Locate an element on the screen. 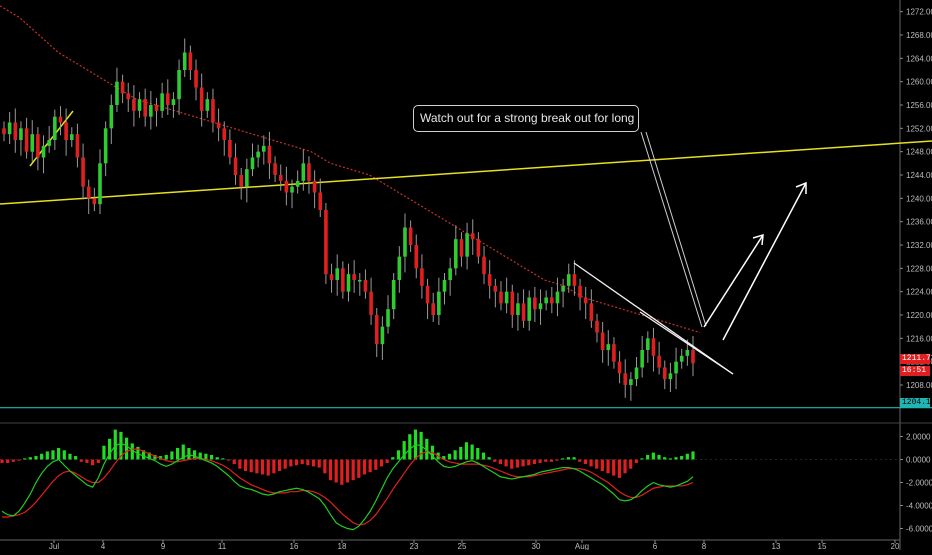  macd-signal-line is located at coordinates (348, 487).